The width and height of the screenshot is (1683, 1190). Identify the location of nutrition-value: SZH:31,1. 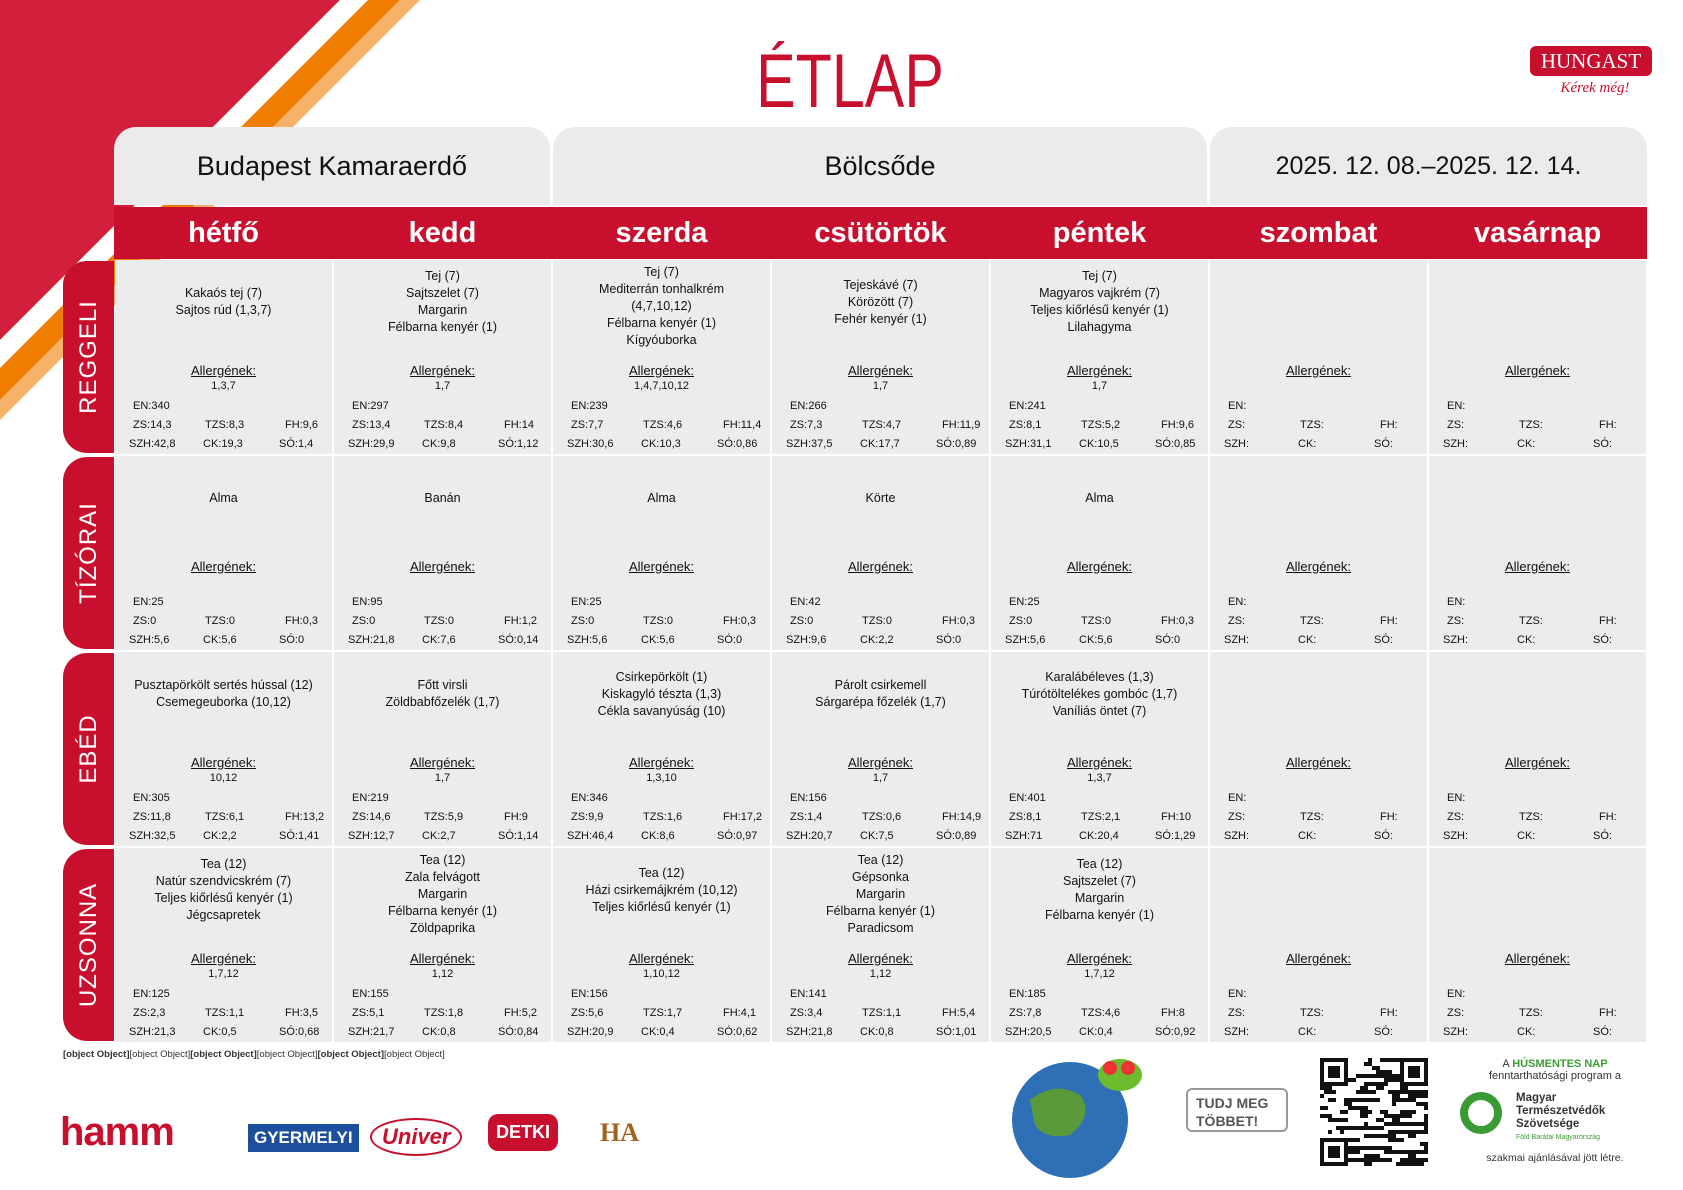
(1028, 444).